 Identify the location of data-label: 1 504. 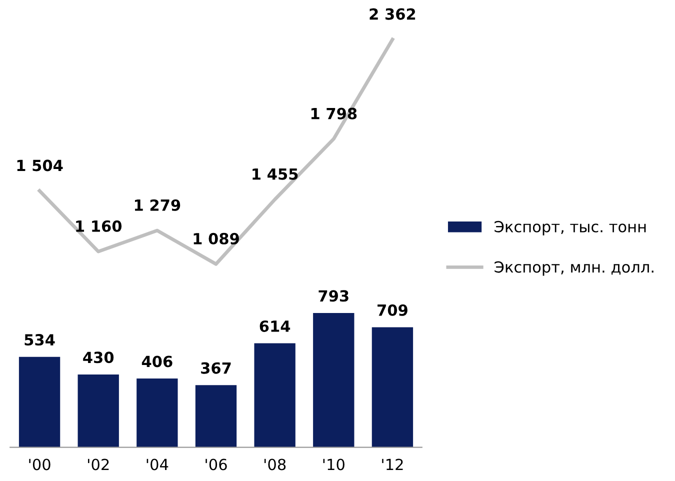
(40, 166).